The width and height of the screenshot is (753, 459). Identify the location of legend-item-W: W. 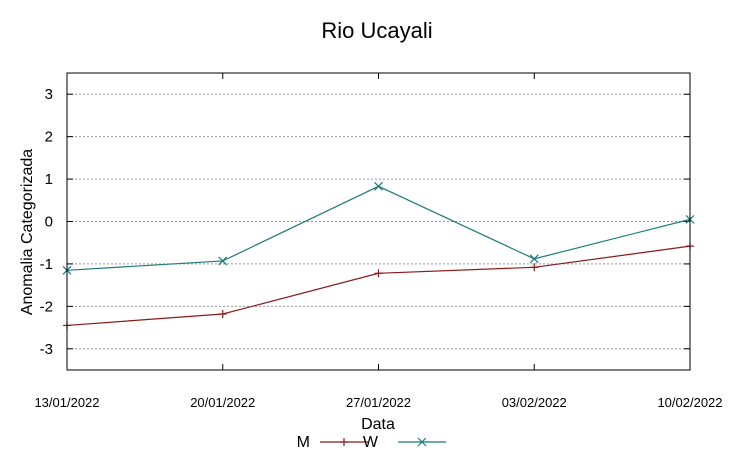
(404, 442).